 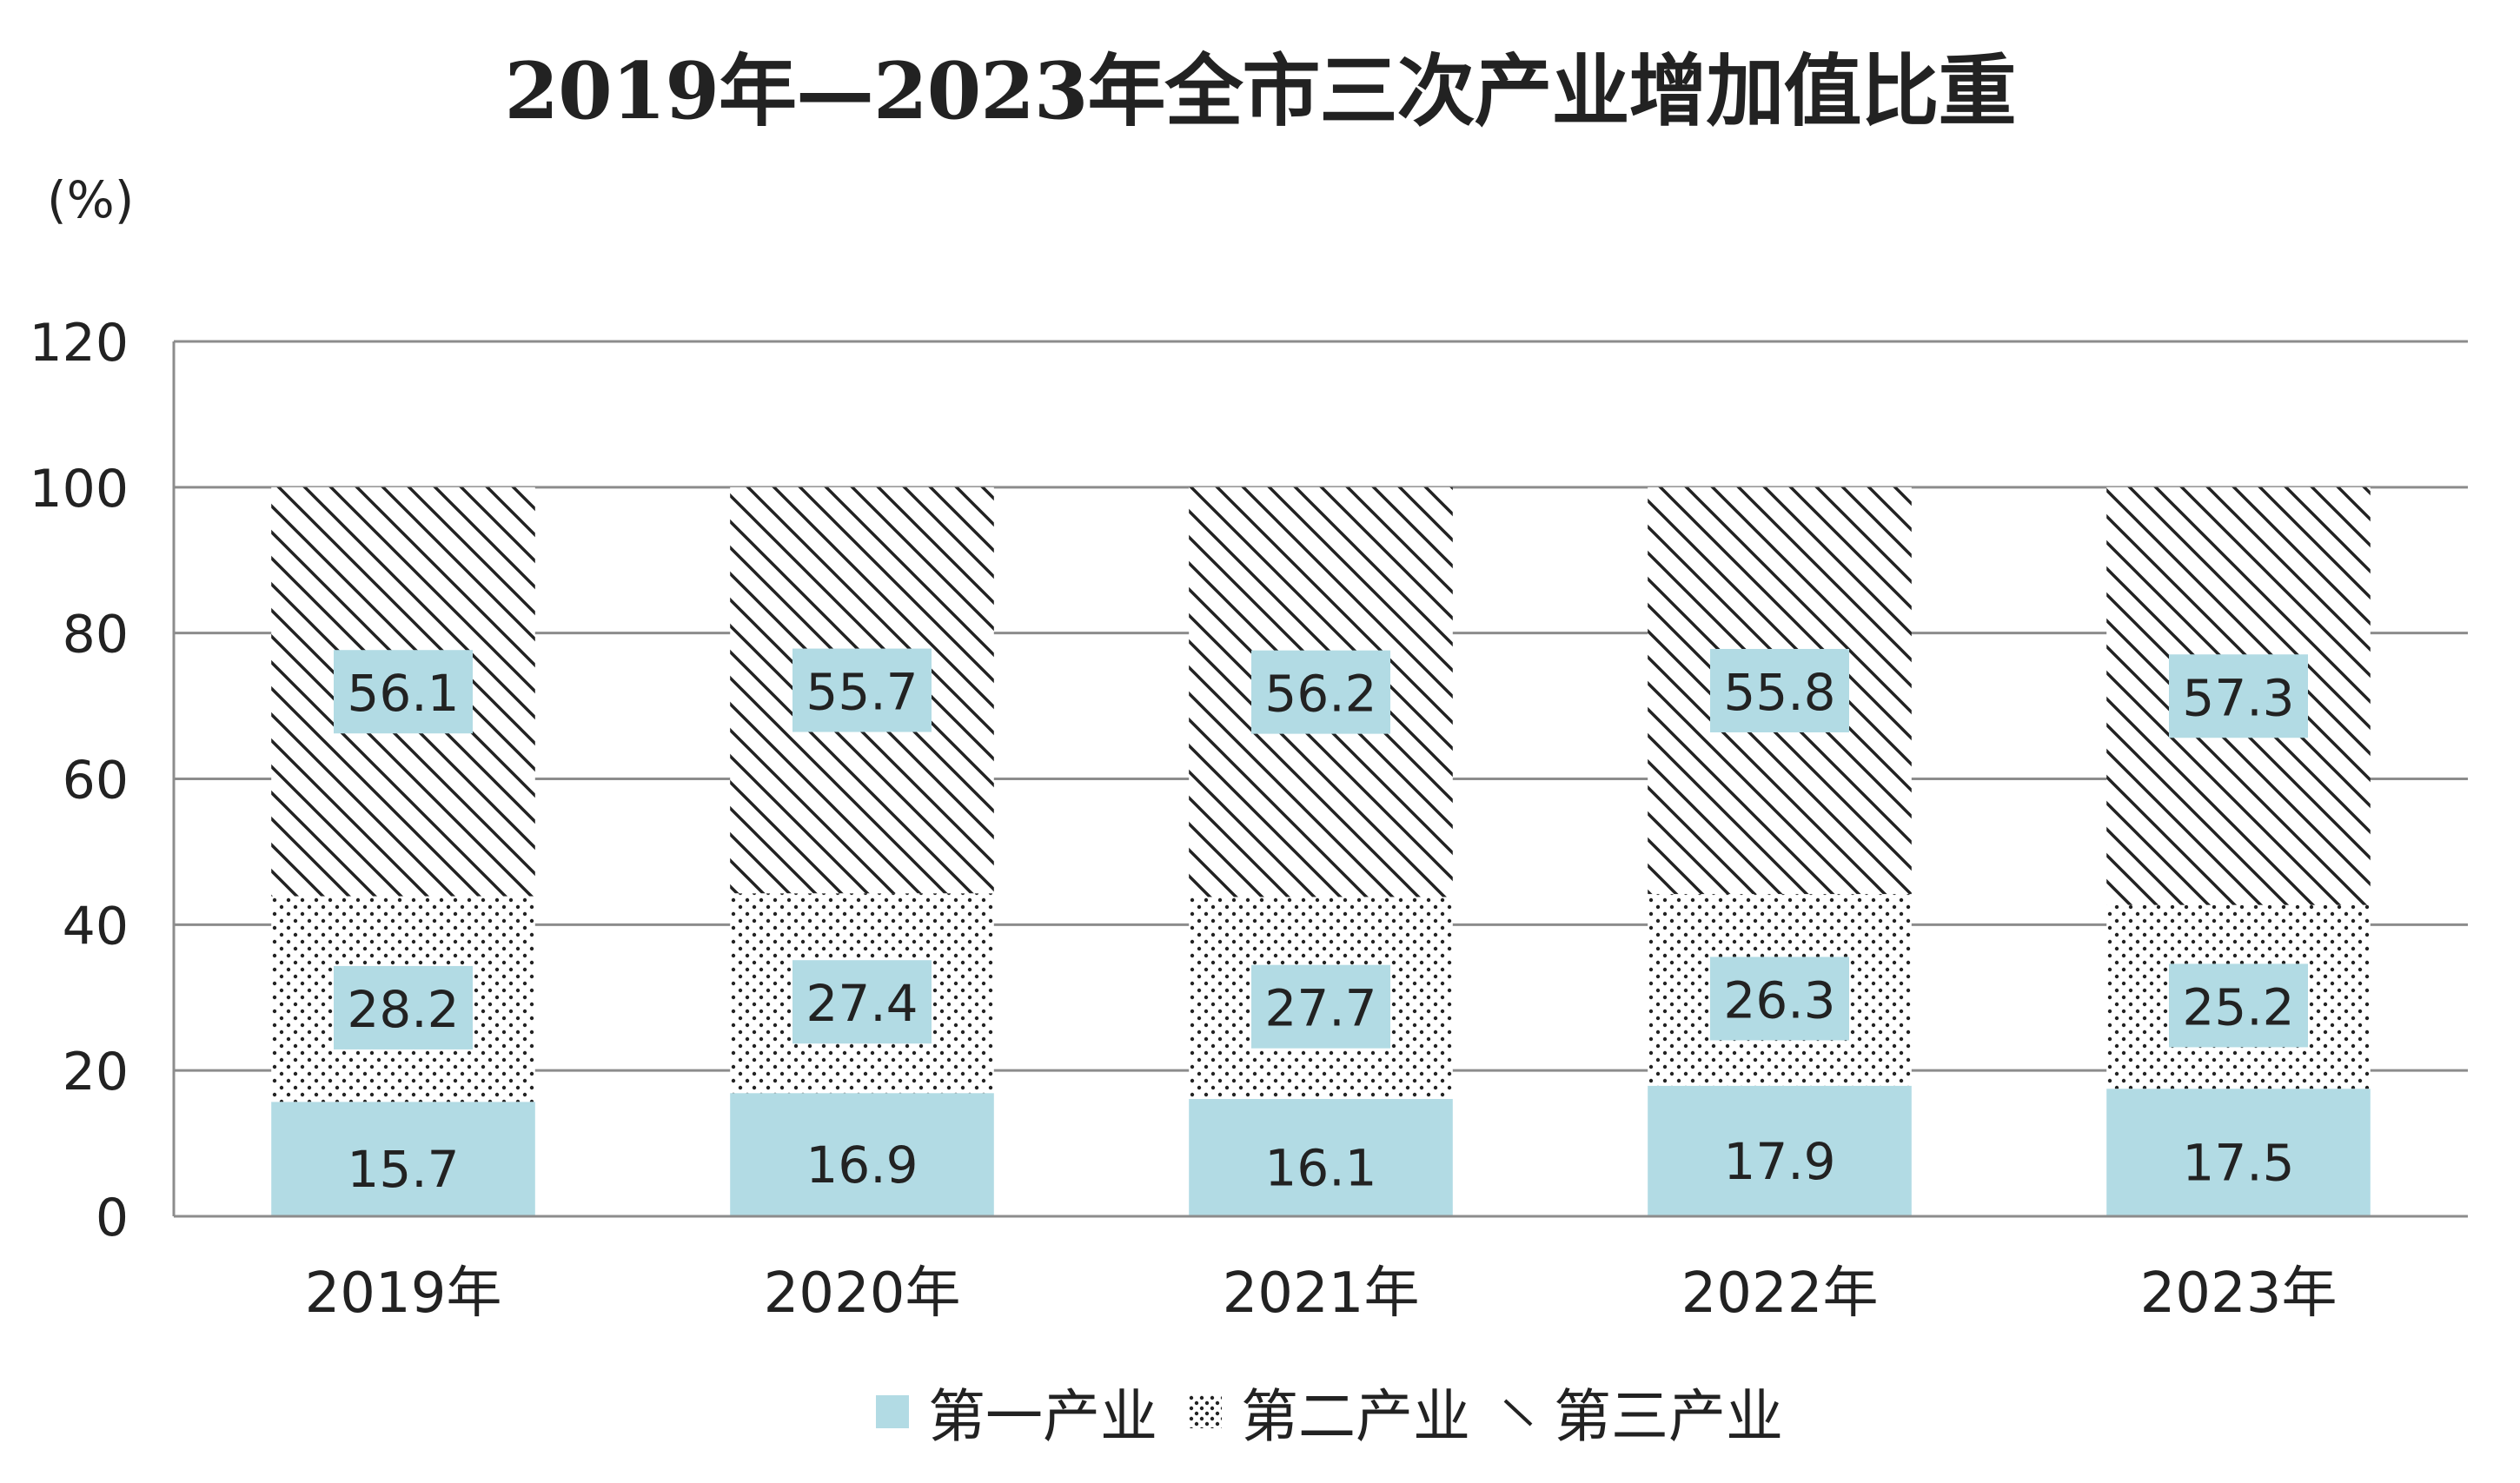 What do you see at coordinates (91, 199) in the screenshot?
I see `y-axis-unit: (%)` at bounding box center [91, 199].